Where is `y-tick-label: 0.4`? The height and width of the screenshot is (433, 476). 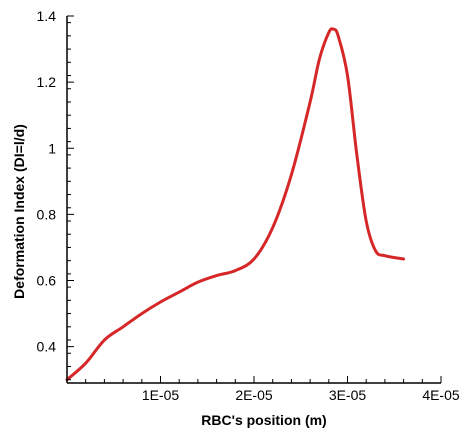
y-tick-label: 0.4 is located at coordinates (47, 347).